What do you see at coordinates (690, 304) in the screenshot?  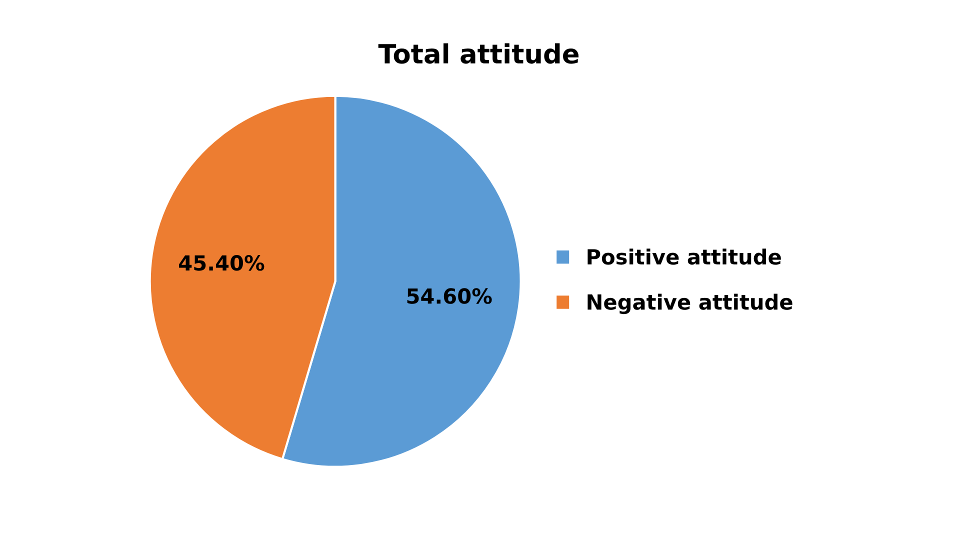 I see `legend-label: Negative attitude` at bounding box center [690, 304].